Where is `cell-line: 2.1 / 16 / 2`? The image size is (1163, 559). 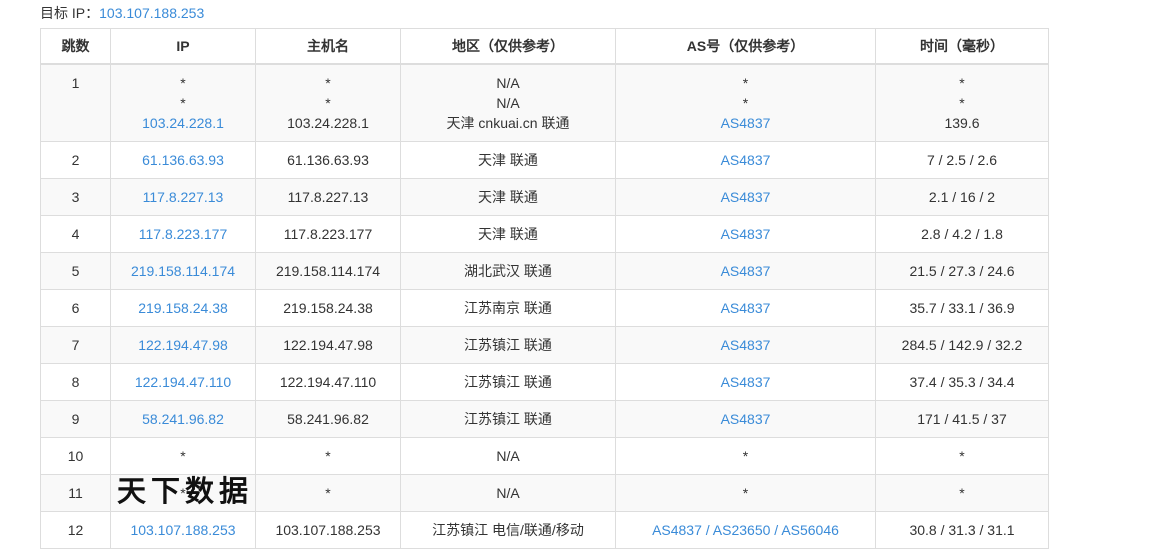 cell-line: 2.1 / 16 / 2 is located at coordinates (962, 197).